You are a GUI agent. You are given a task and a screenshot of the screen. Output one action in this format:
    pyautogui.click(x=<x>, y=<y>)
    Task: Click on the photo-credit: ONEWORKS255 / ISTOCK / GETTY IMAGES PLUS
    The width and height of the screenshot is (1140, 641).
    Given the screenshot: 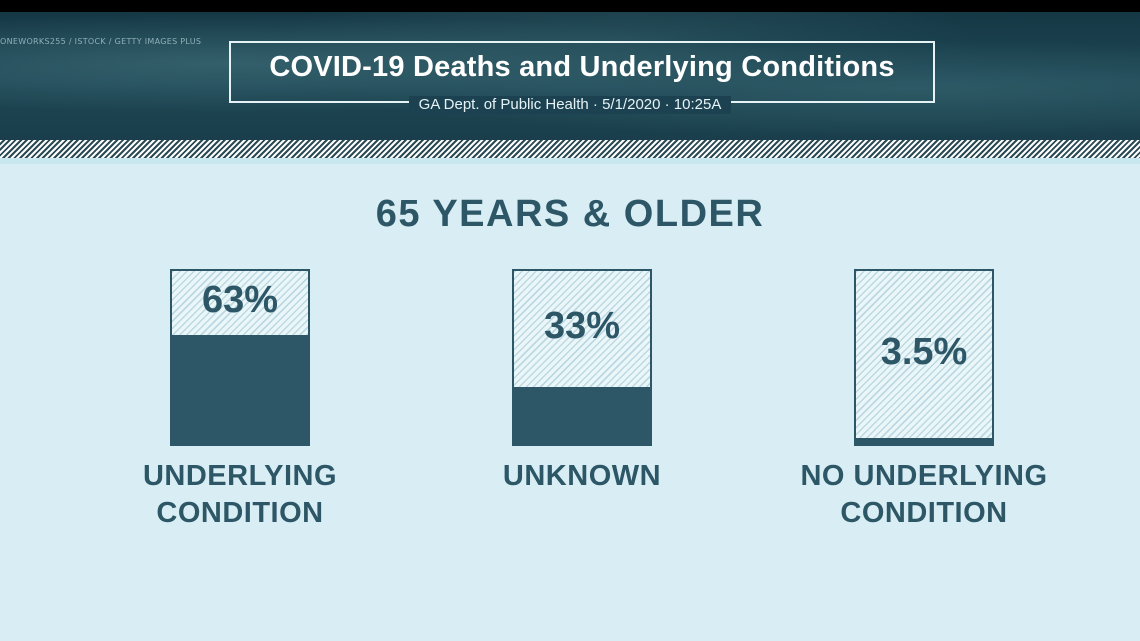 What is the action you would take?
    pyautogui.click(x=101, y=41)
    